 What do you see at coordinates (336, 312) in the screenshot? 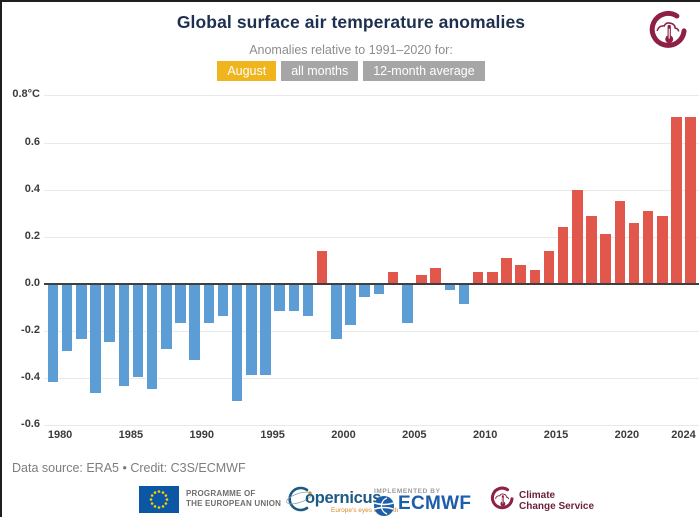
I see `bar-1999` at bounding box center [336, 312].